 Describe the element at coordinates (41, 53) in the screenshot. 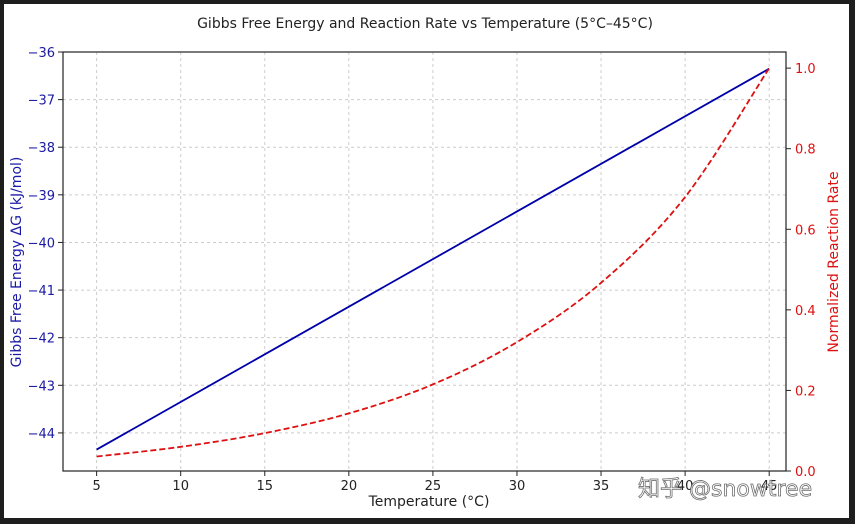

I see `y-left-tick-label: −36` at that location.